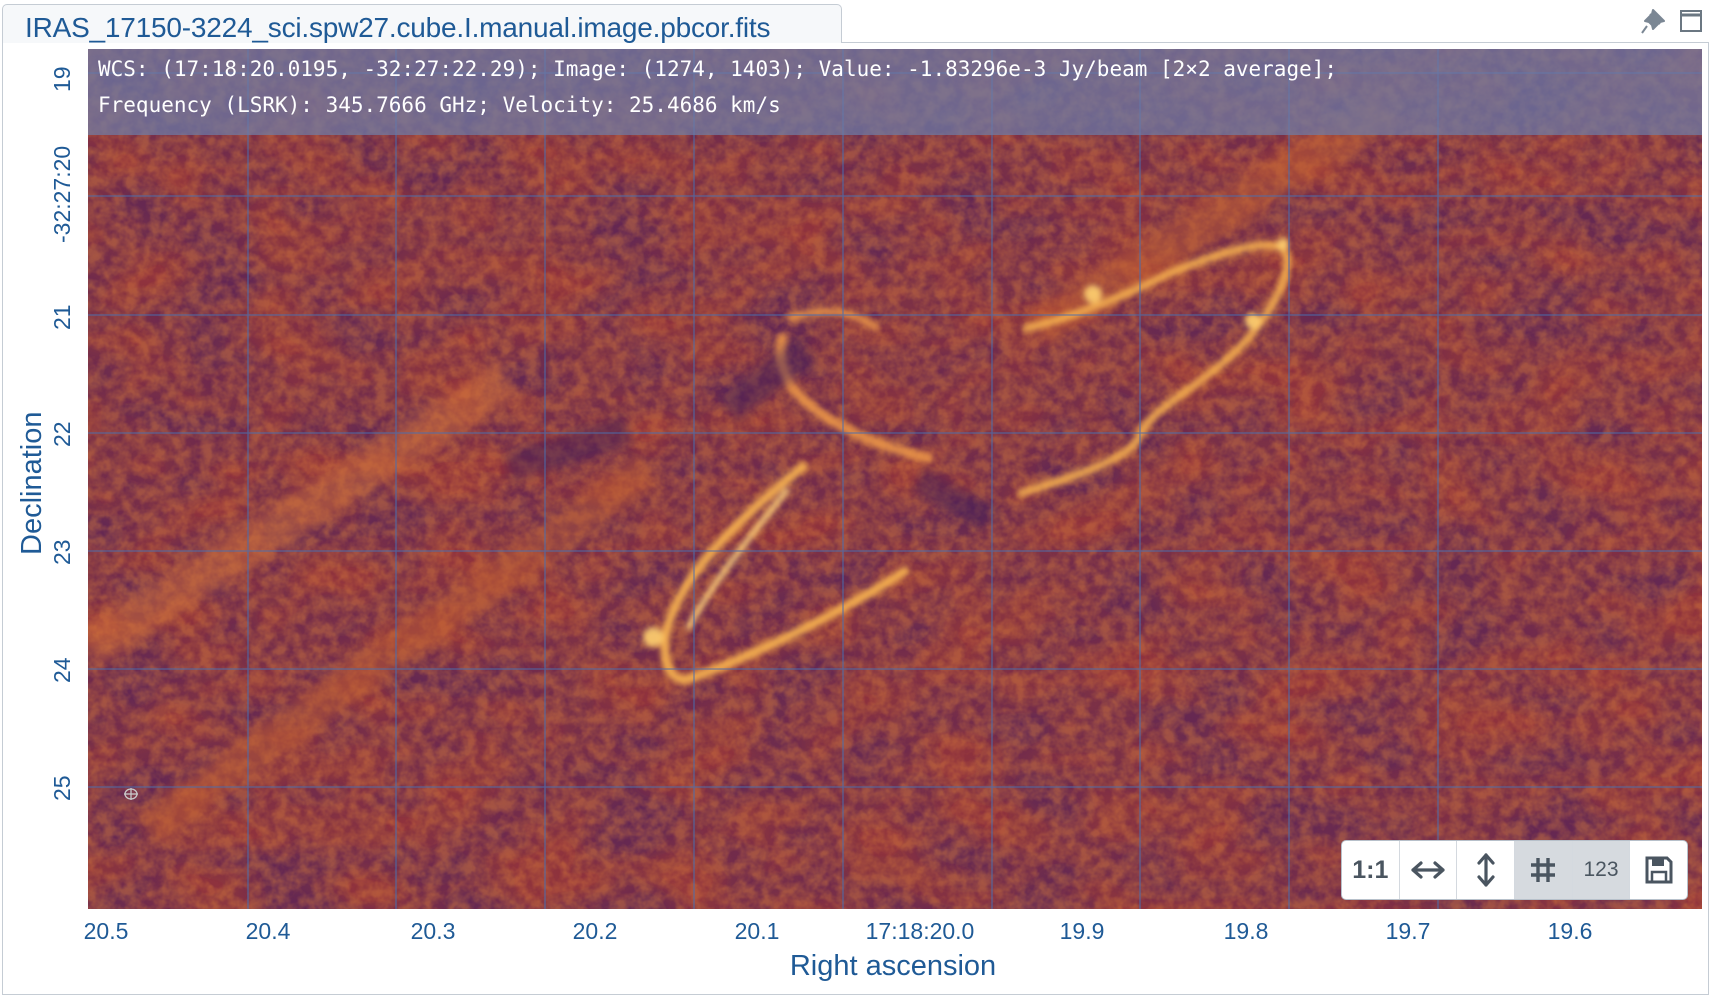 Image resolution: width=1714 pixels, height=998 pixels. Describe the element at coordinates (920, 931) in the screenshot. I see `x-tick-label: 17:18:20.0` at that location.